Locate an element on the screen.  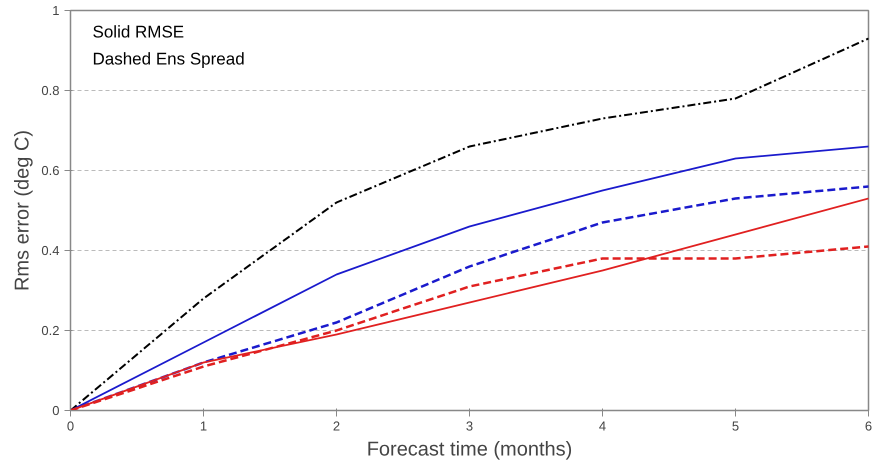
x-tick-label: 5 is located at coordinates (736, 426).